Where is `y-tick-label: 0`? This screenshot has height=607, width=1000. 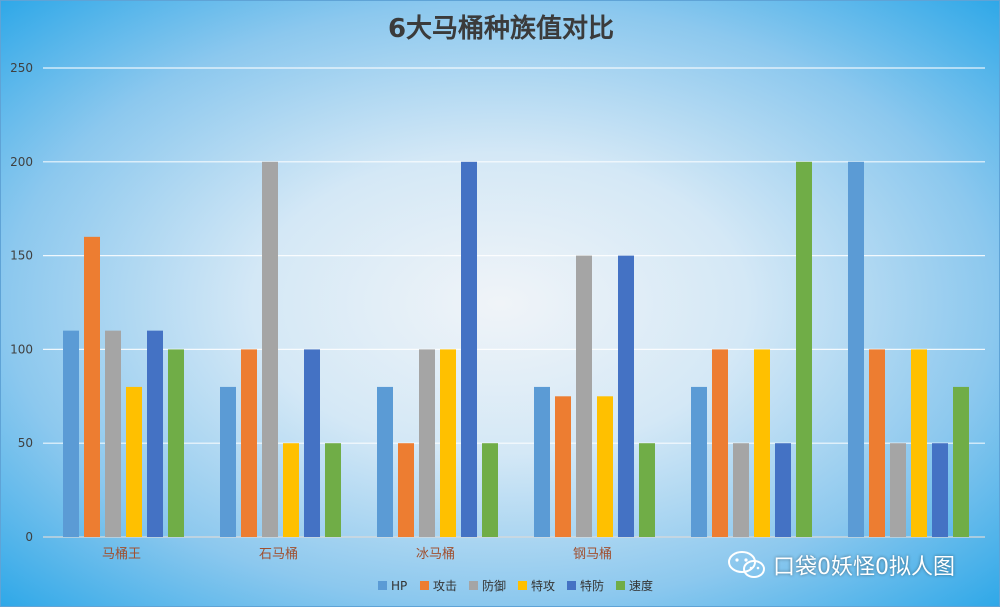 y-tick-label: 0 is located at coordinates (29, 537).